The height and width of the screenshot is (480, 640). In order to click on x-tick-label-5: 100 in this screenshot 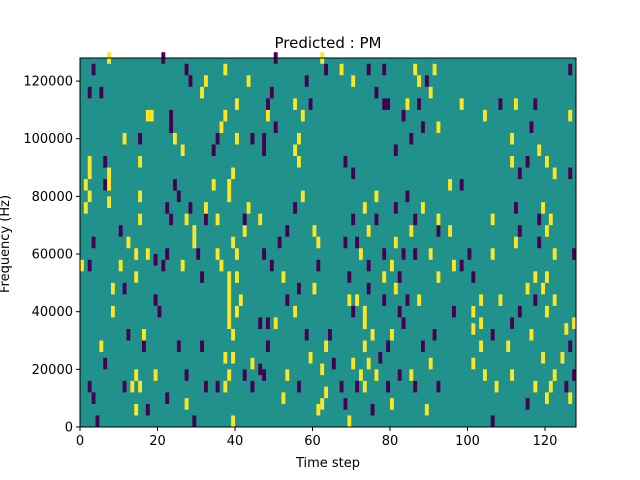, I will do `click(467, 441)`.